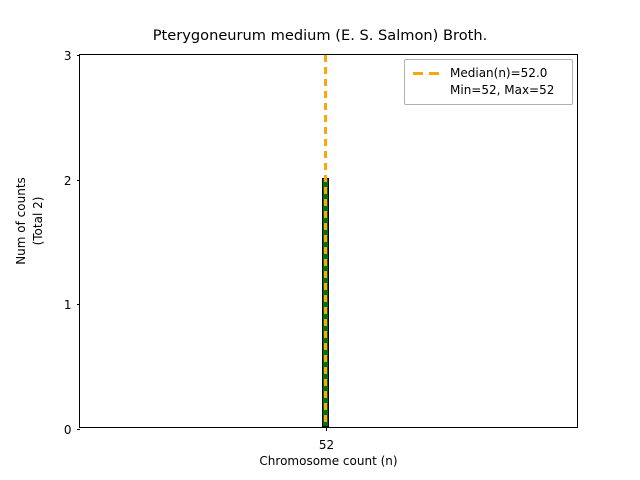  I want to click on y-tick-2: 2, so click(72, 181).